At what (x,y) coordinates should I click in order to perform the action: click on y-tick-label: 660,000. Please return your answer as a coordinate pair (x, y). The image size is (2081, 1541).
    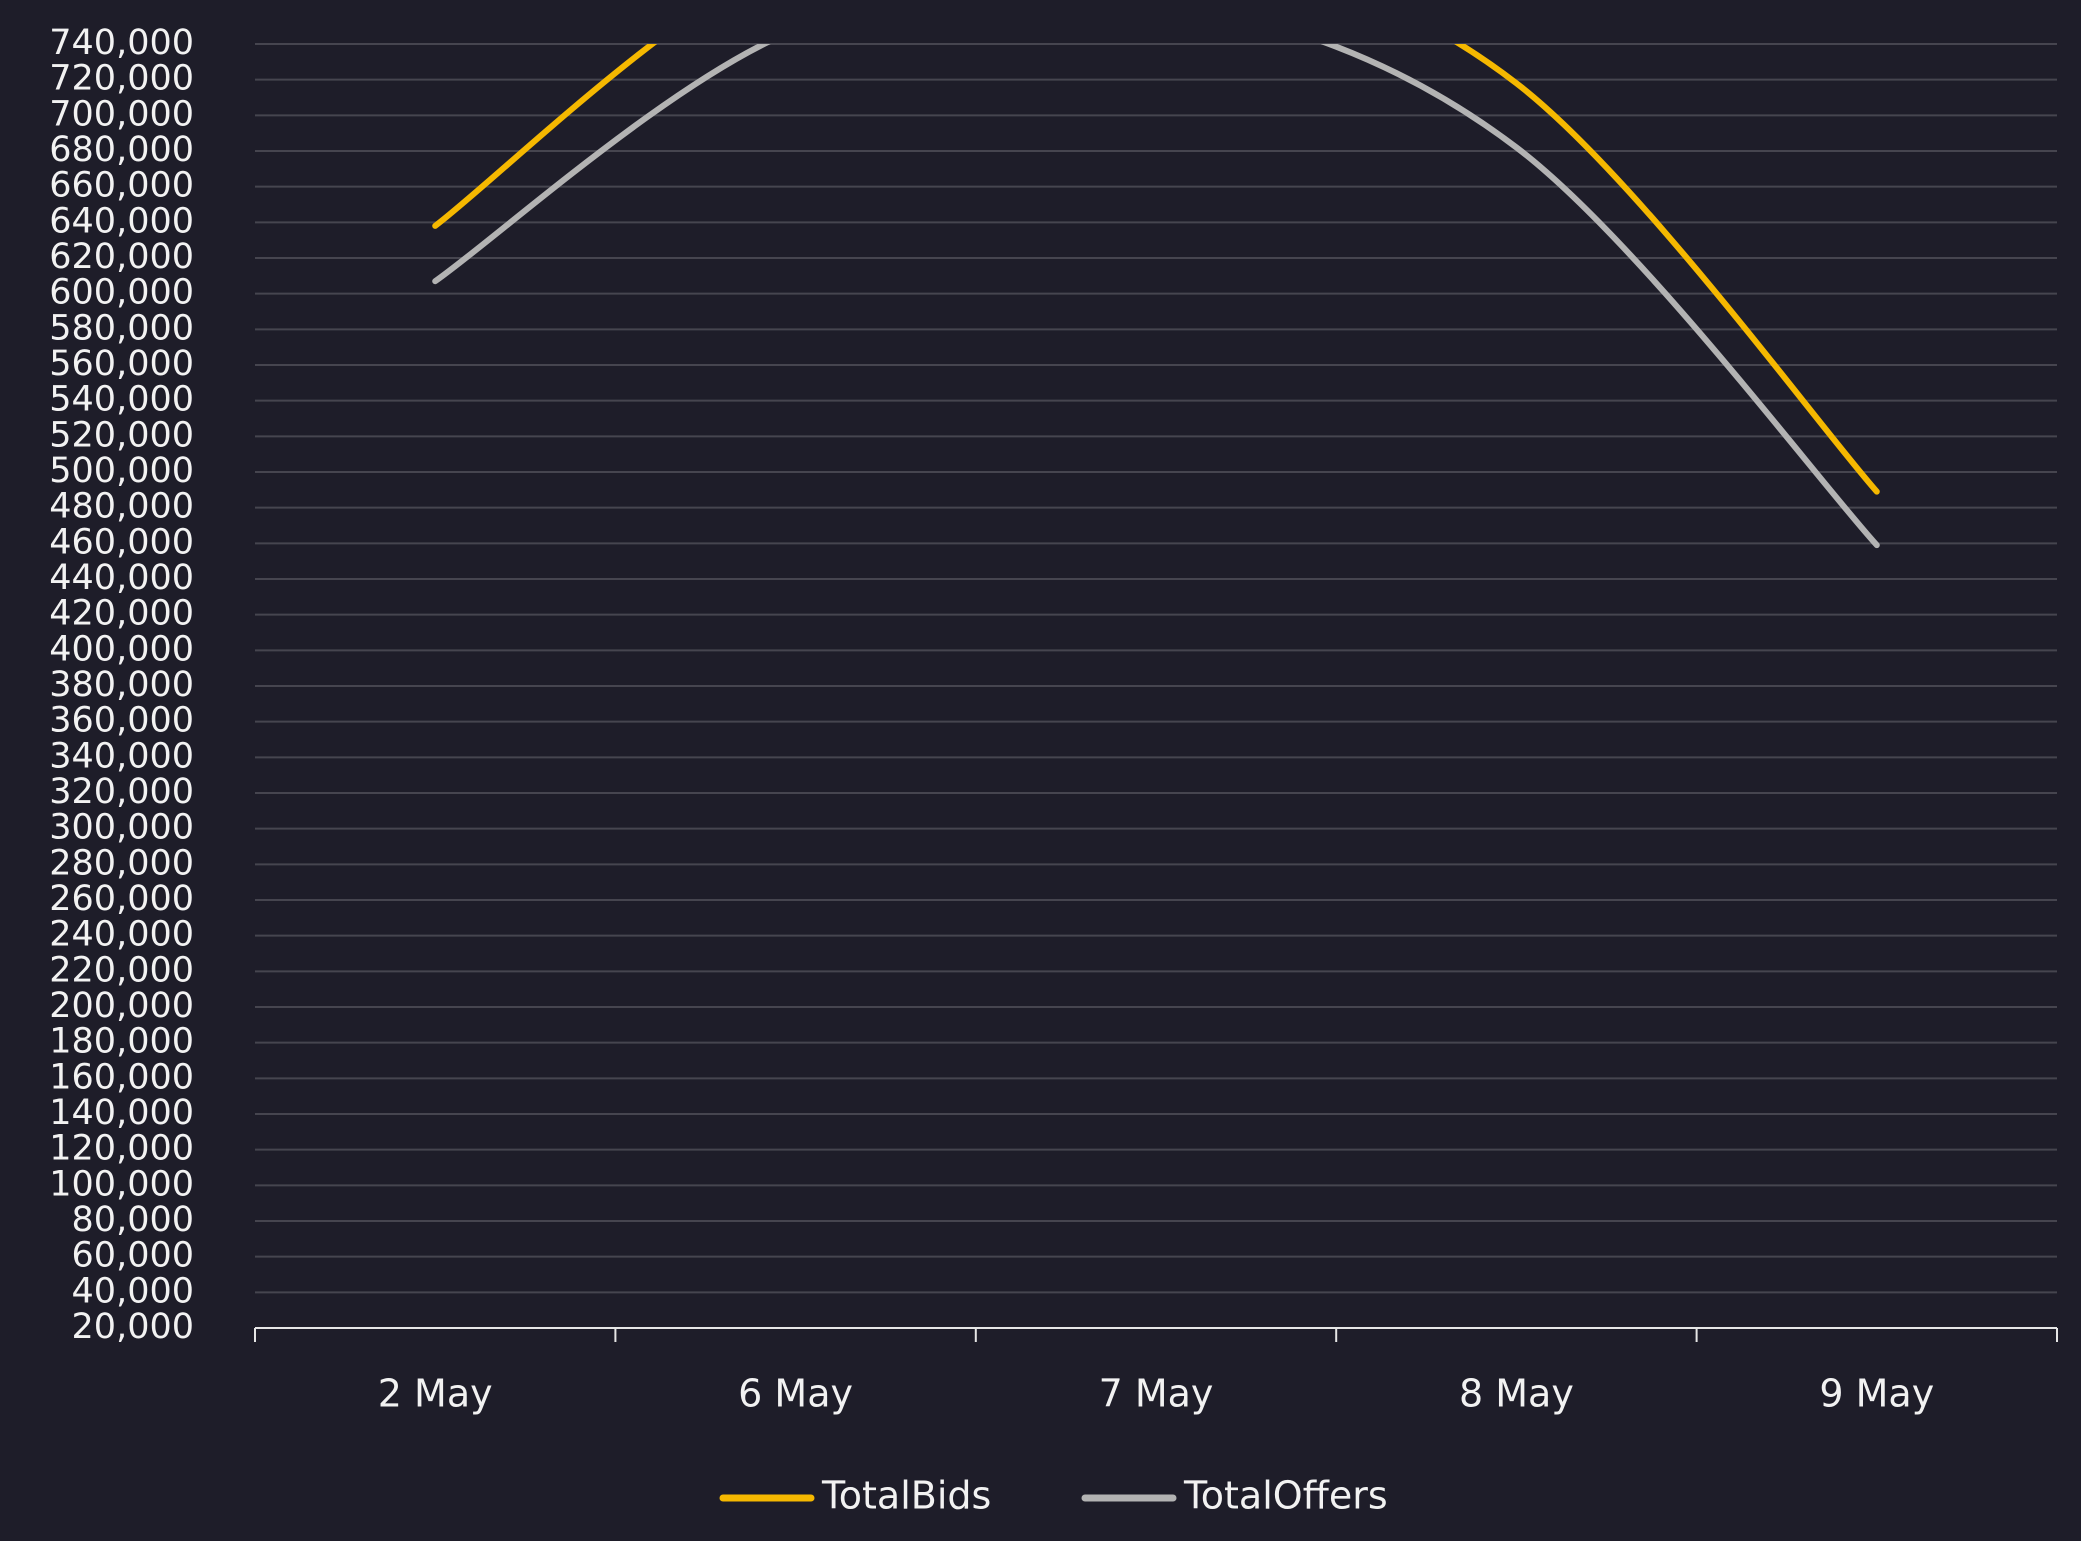
    Looking at the image, I should click on (121, 186).